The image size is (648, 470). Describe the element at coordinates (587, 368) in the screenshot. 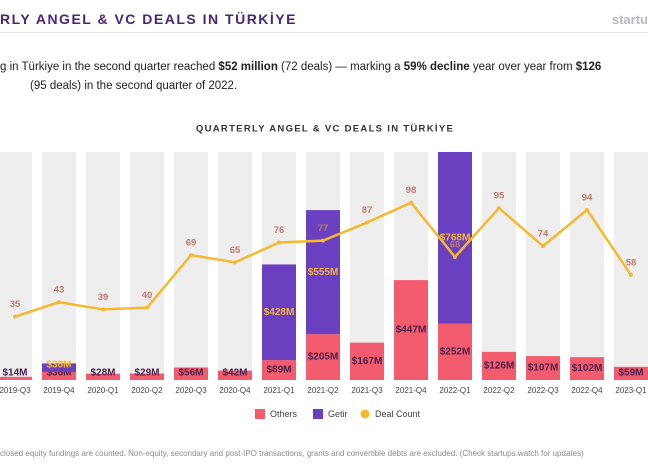

I see `value-label: $102M` at that location.